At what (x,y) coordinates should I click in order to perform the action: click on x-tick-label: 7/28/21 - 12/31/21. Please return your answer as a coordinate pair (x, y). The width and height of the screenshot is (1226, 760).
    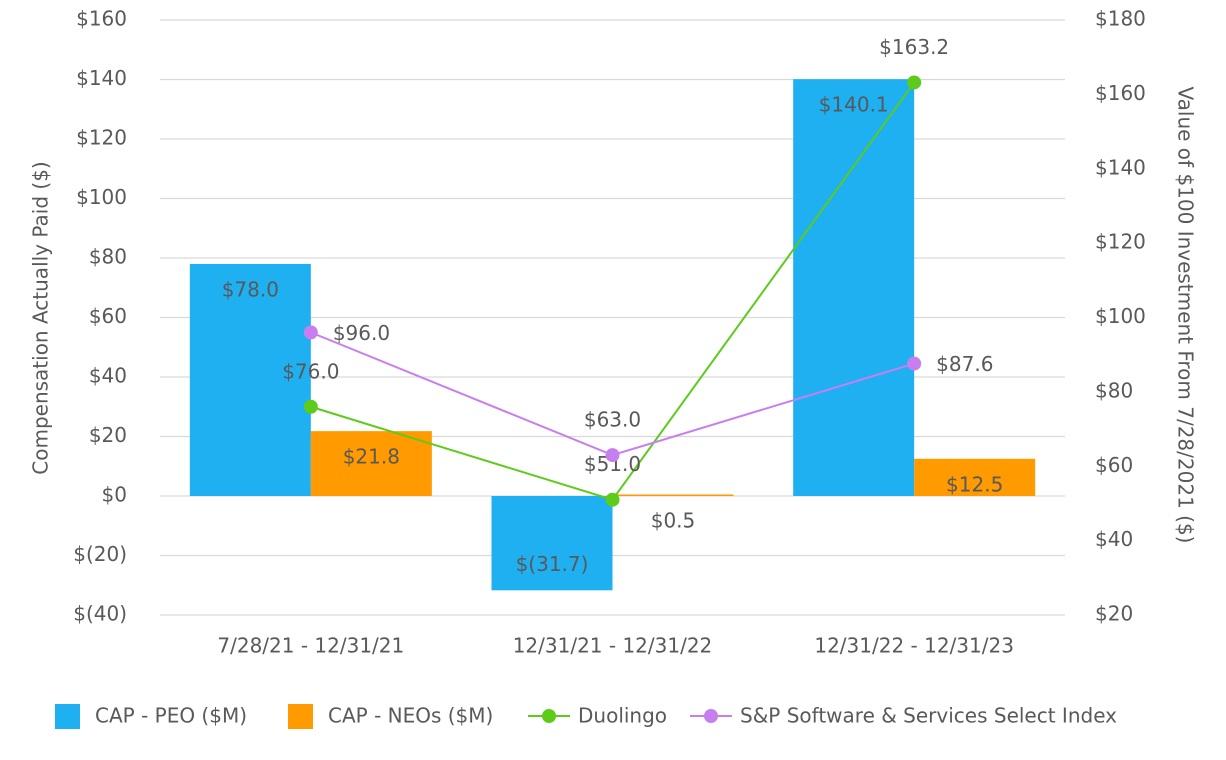
    Looking at the image, I should click on (310, 646).